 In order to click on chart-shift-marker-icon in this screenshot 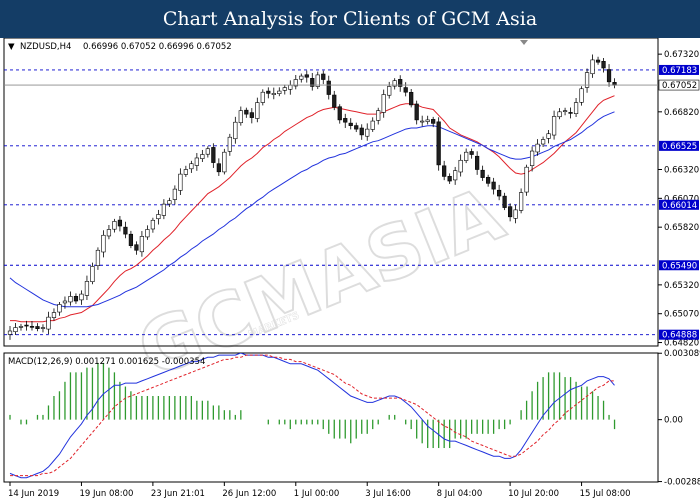, I will do `click(524, 42)`.